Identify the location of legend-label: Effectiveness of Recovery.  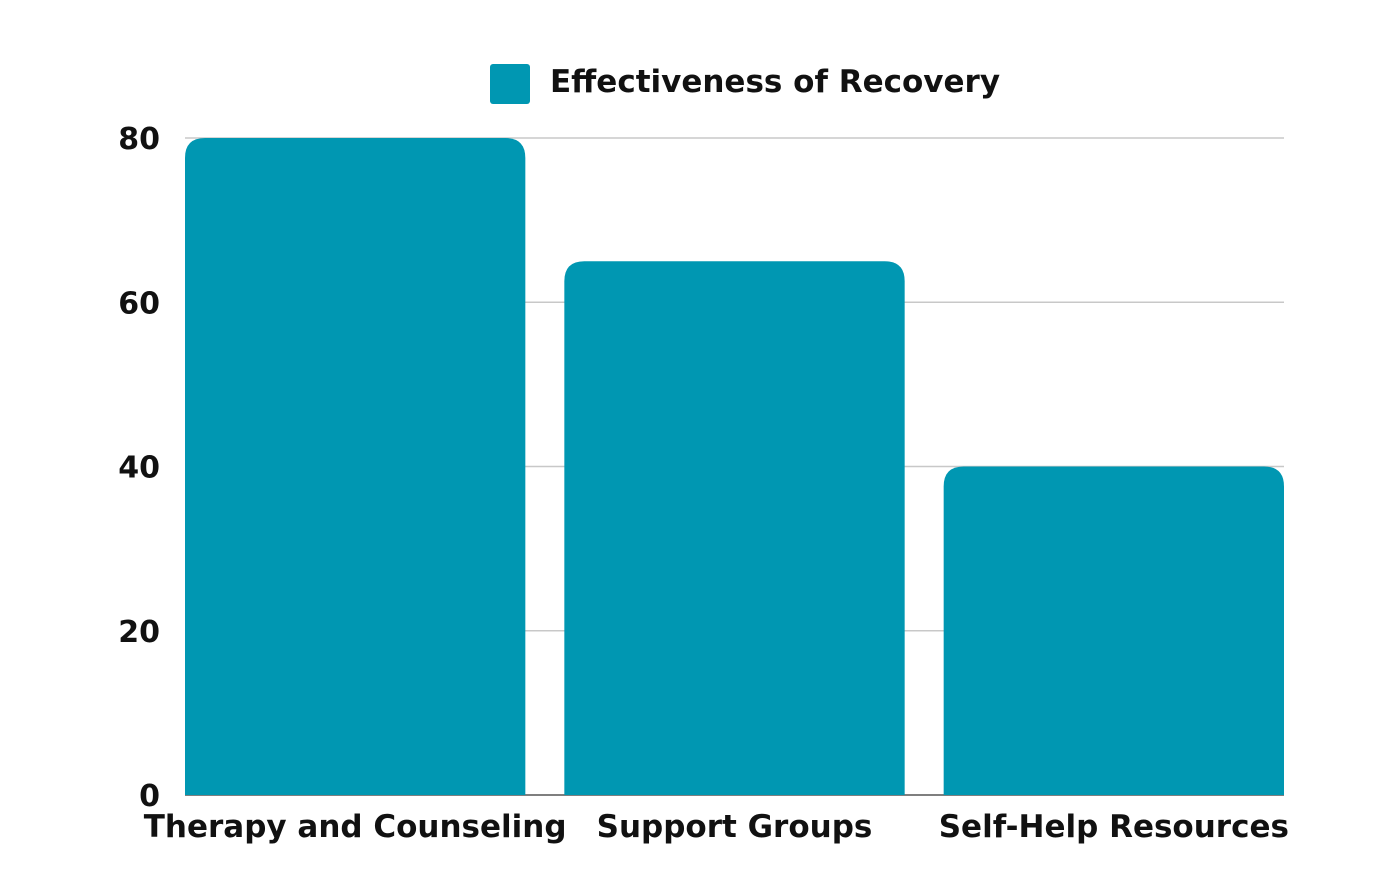
(775, 82).